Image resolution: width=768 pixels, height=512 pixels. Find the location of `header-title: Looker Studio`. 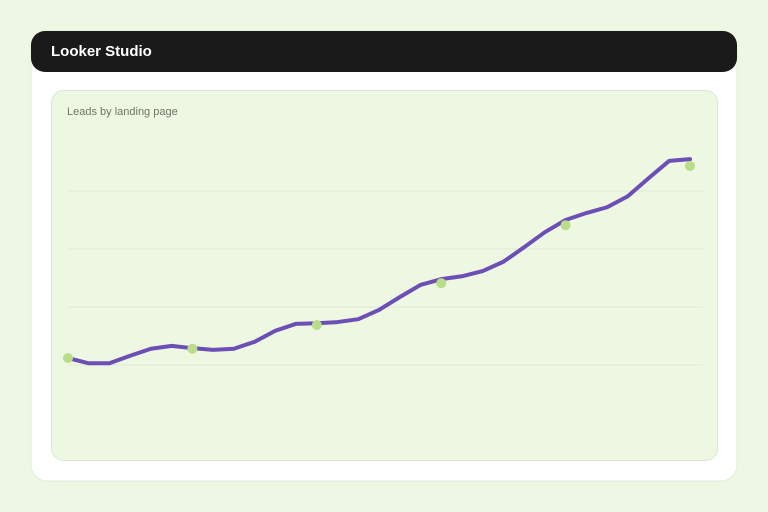

header-title: Looker Studio is located at coordinates (101, 51).